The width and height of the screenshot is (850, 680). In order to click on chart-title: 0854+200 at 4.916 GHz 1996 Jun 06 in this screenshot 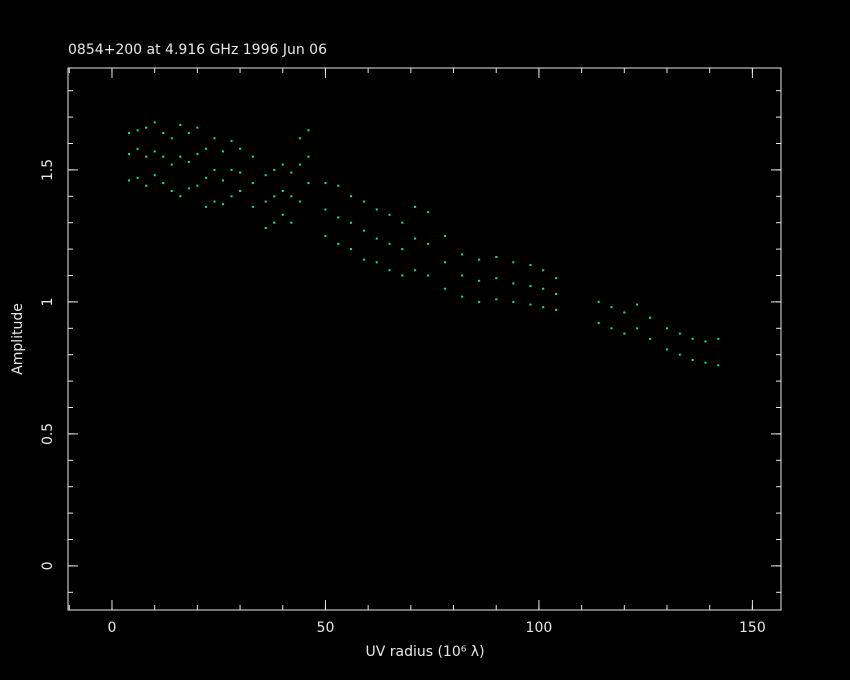, I will do `click(197, 50)`.